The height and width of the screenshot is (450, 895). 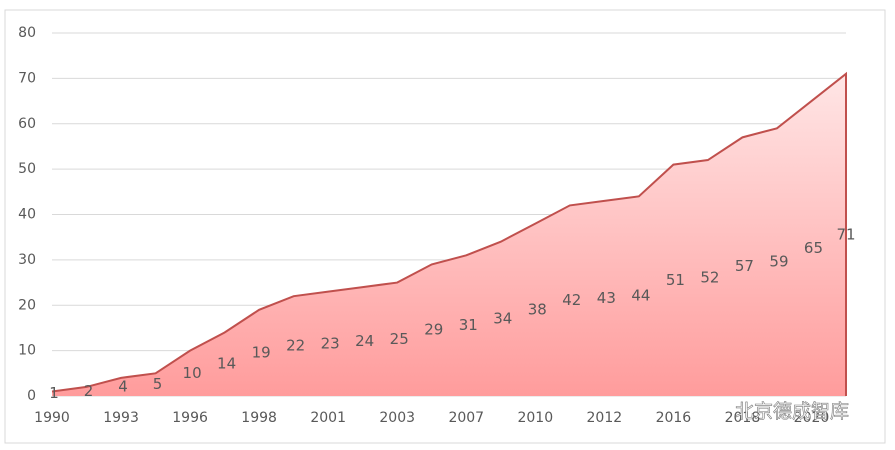 What do you see at coordinates (674, 418) in the screenshot?
I see `x-tick-label: 2016` at bounding box center [674, 418].